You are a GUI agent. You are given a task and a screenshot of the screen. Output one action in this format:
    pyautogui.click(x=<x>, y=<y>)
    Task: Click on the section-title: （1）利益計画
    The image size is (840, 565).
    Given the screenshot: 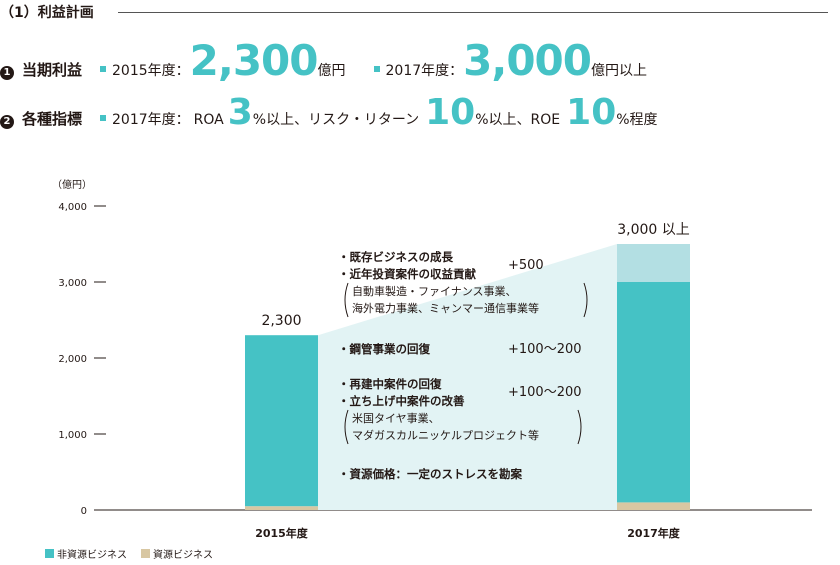 What is the action you would take?
    pyautogui.click(x=47, y=13)
    